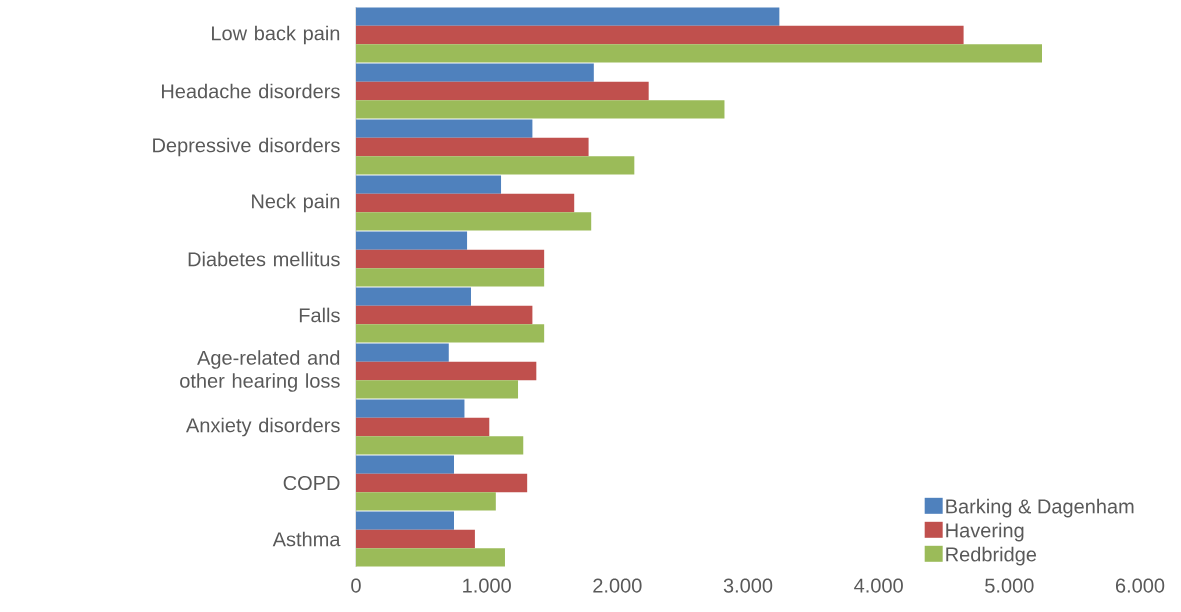 This screenshot has width=1181, height=612. Describe the element at coordinates (748, 585) in the screenshot. I see `x-tick-label: 3.000` at that location.